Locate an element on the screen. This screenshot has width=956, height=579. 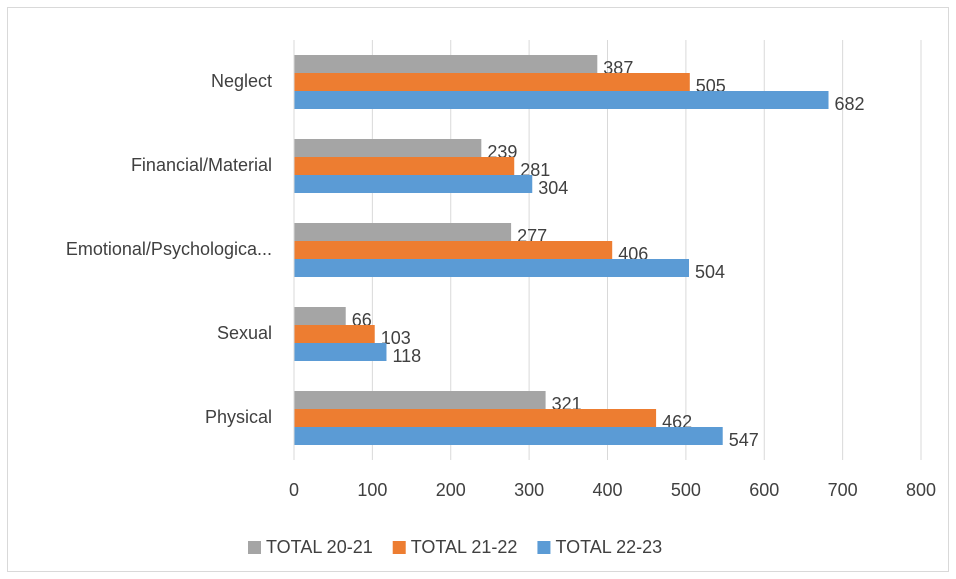
x-tick-label: 200 is located at coordinates (451, 490).